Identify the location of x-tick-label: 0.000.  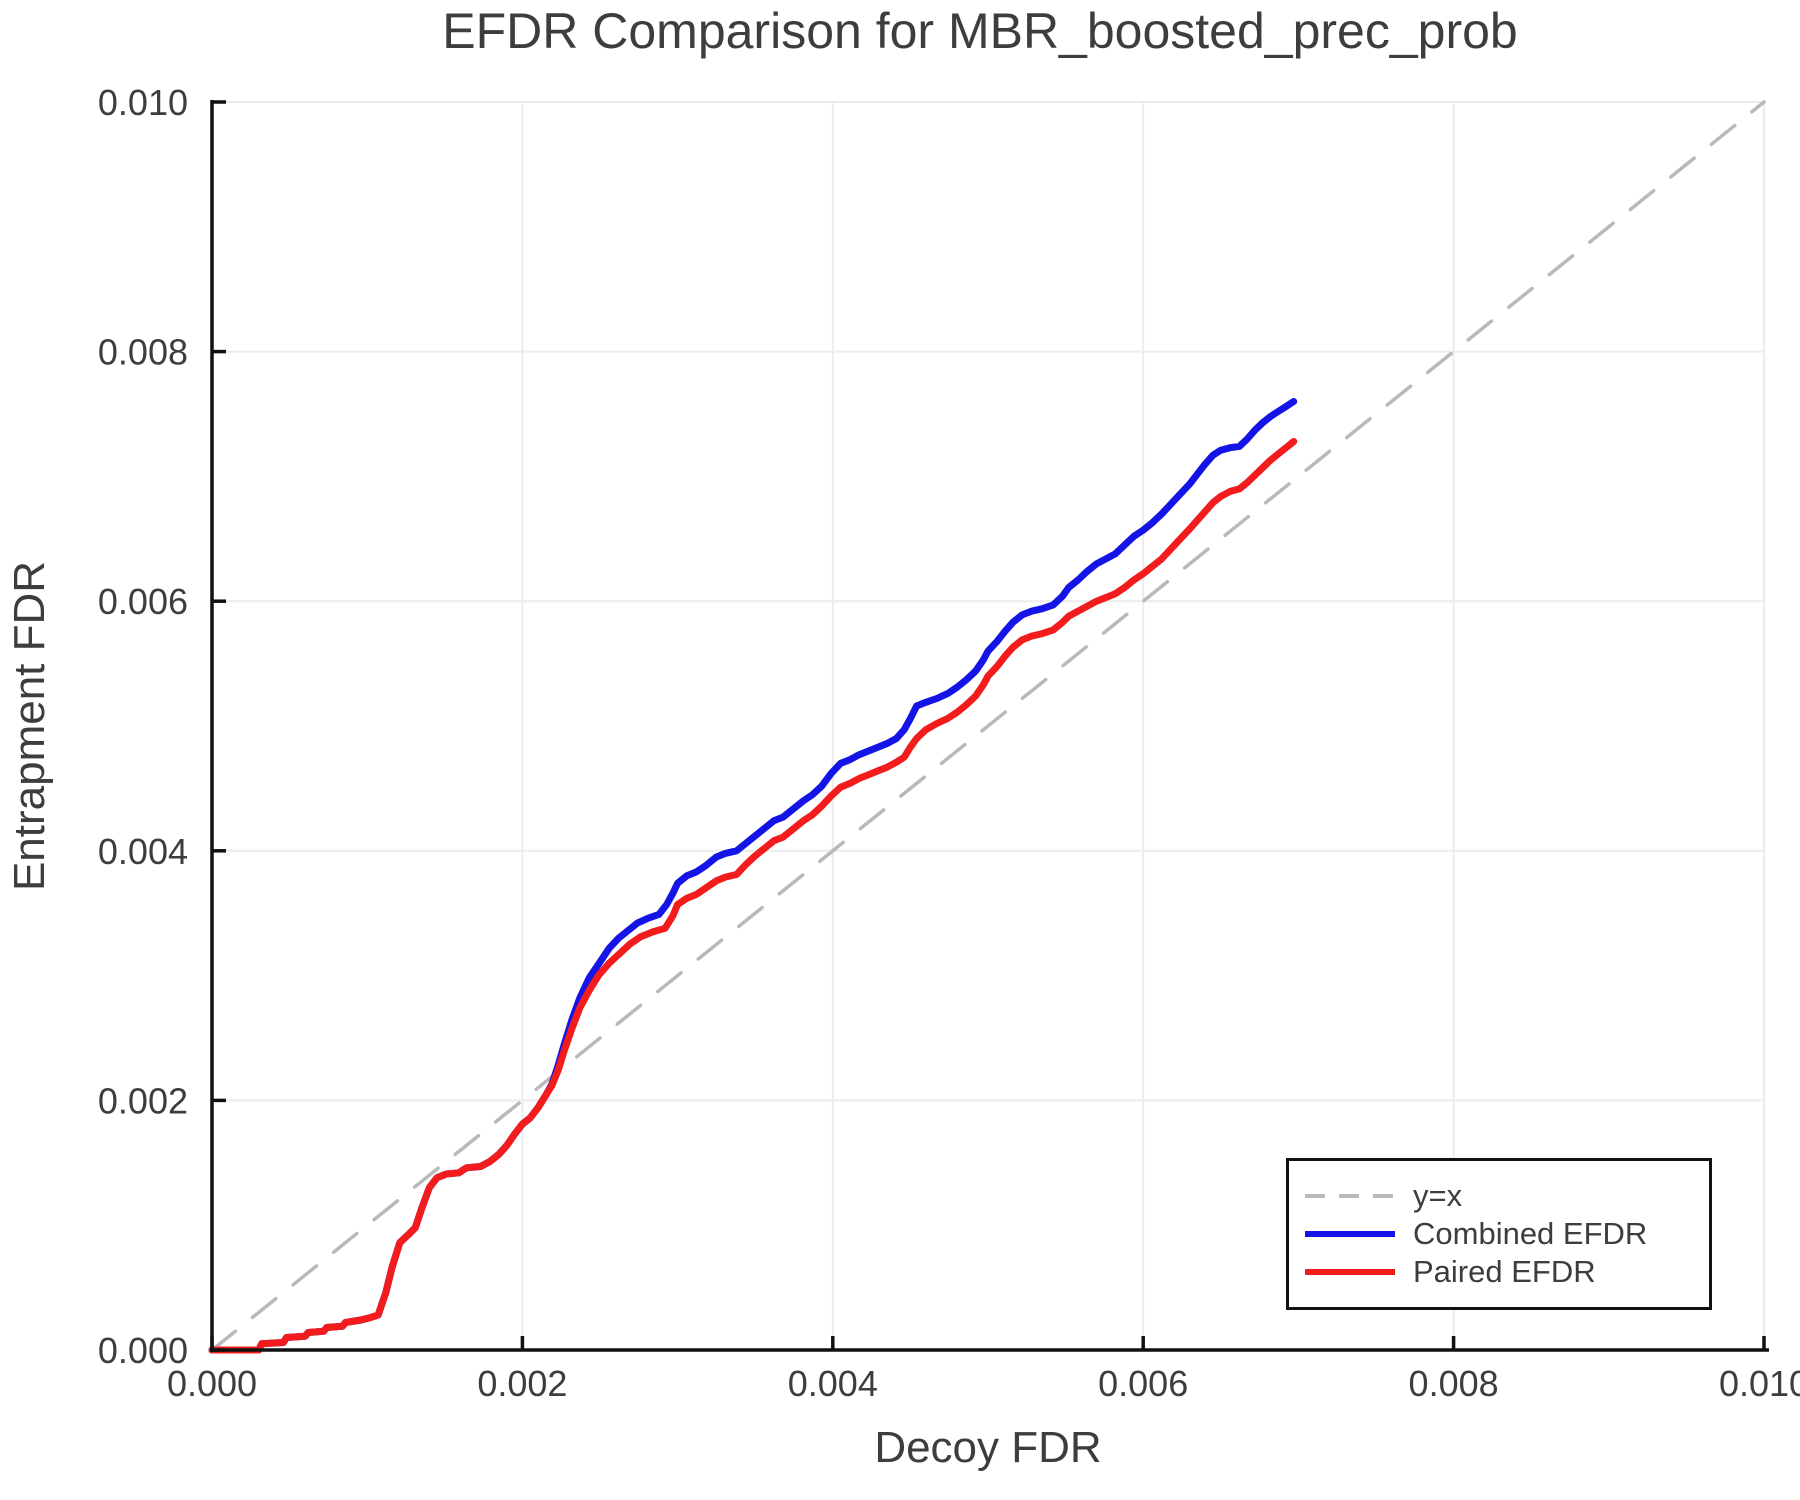
(212, 1383).